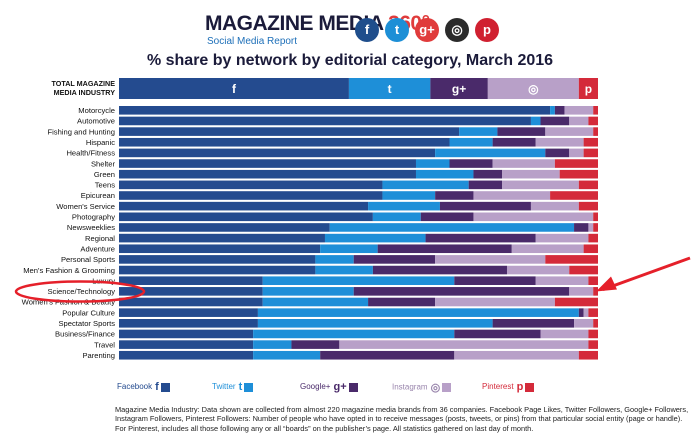 The width and height of the screenshot is (700, 447). Describe the element at coordinates (97, 248) in the screenshot. I see `category-label: Adventure` at that location.